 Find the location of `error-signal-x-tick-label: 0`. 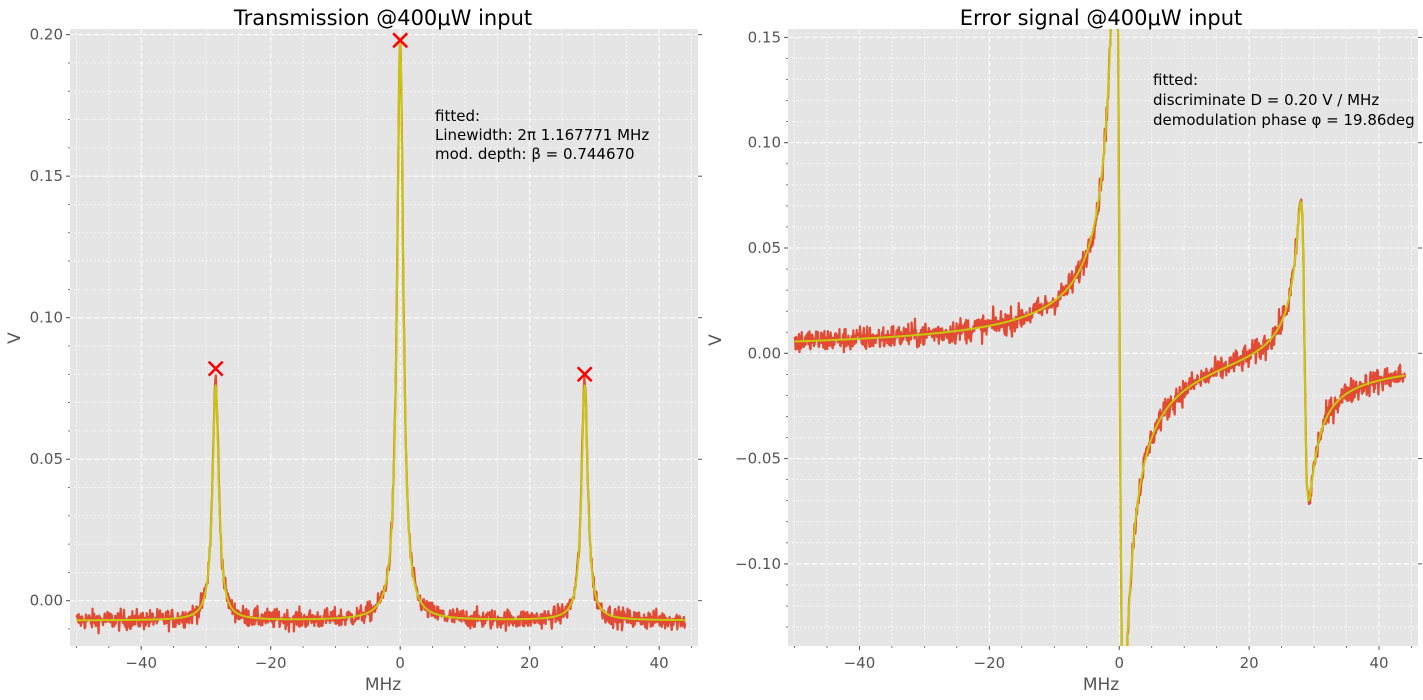

error-signal-x-tick-label: 0 is located at coordinates (1119, 663).